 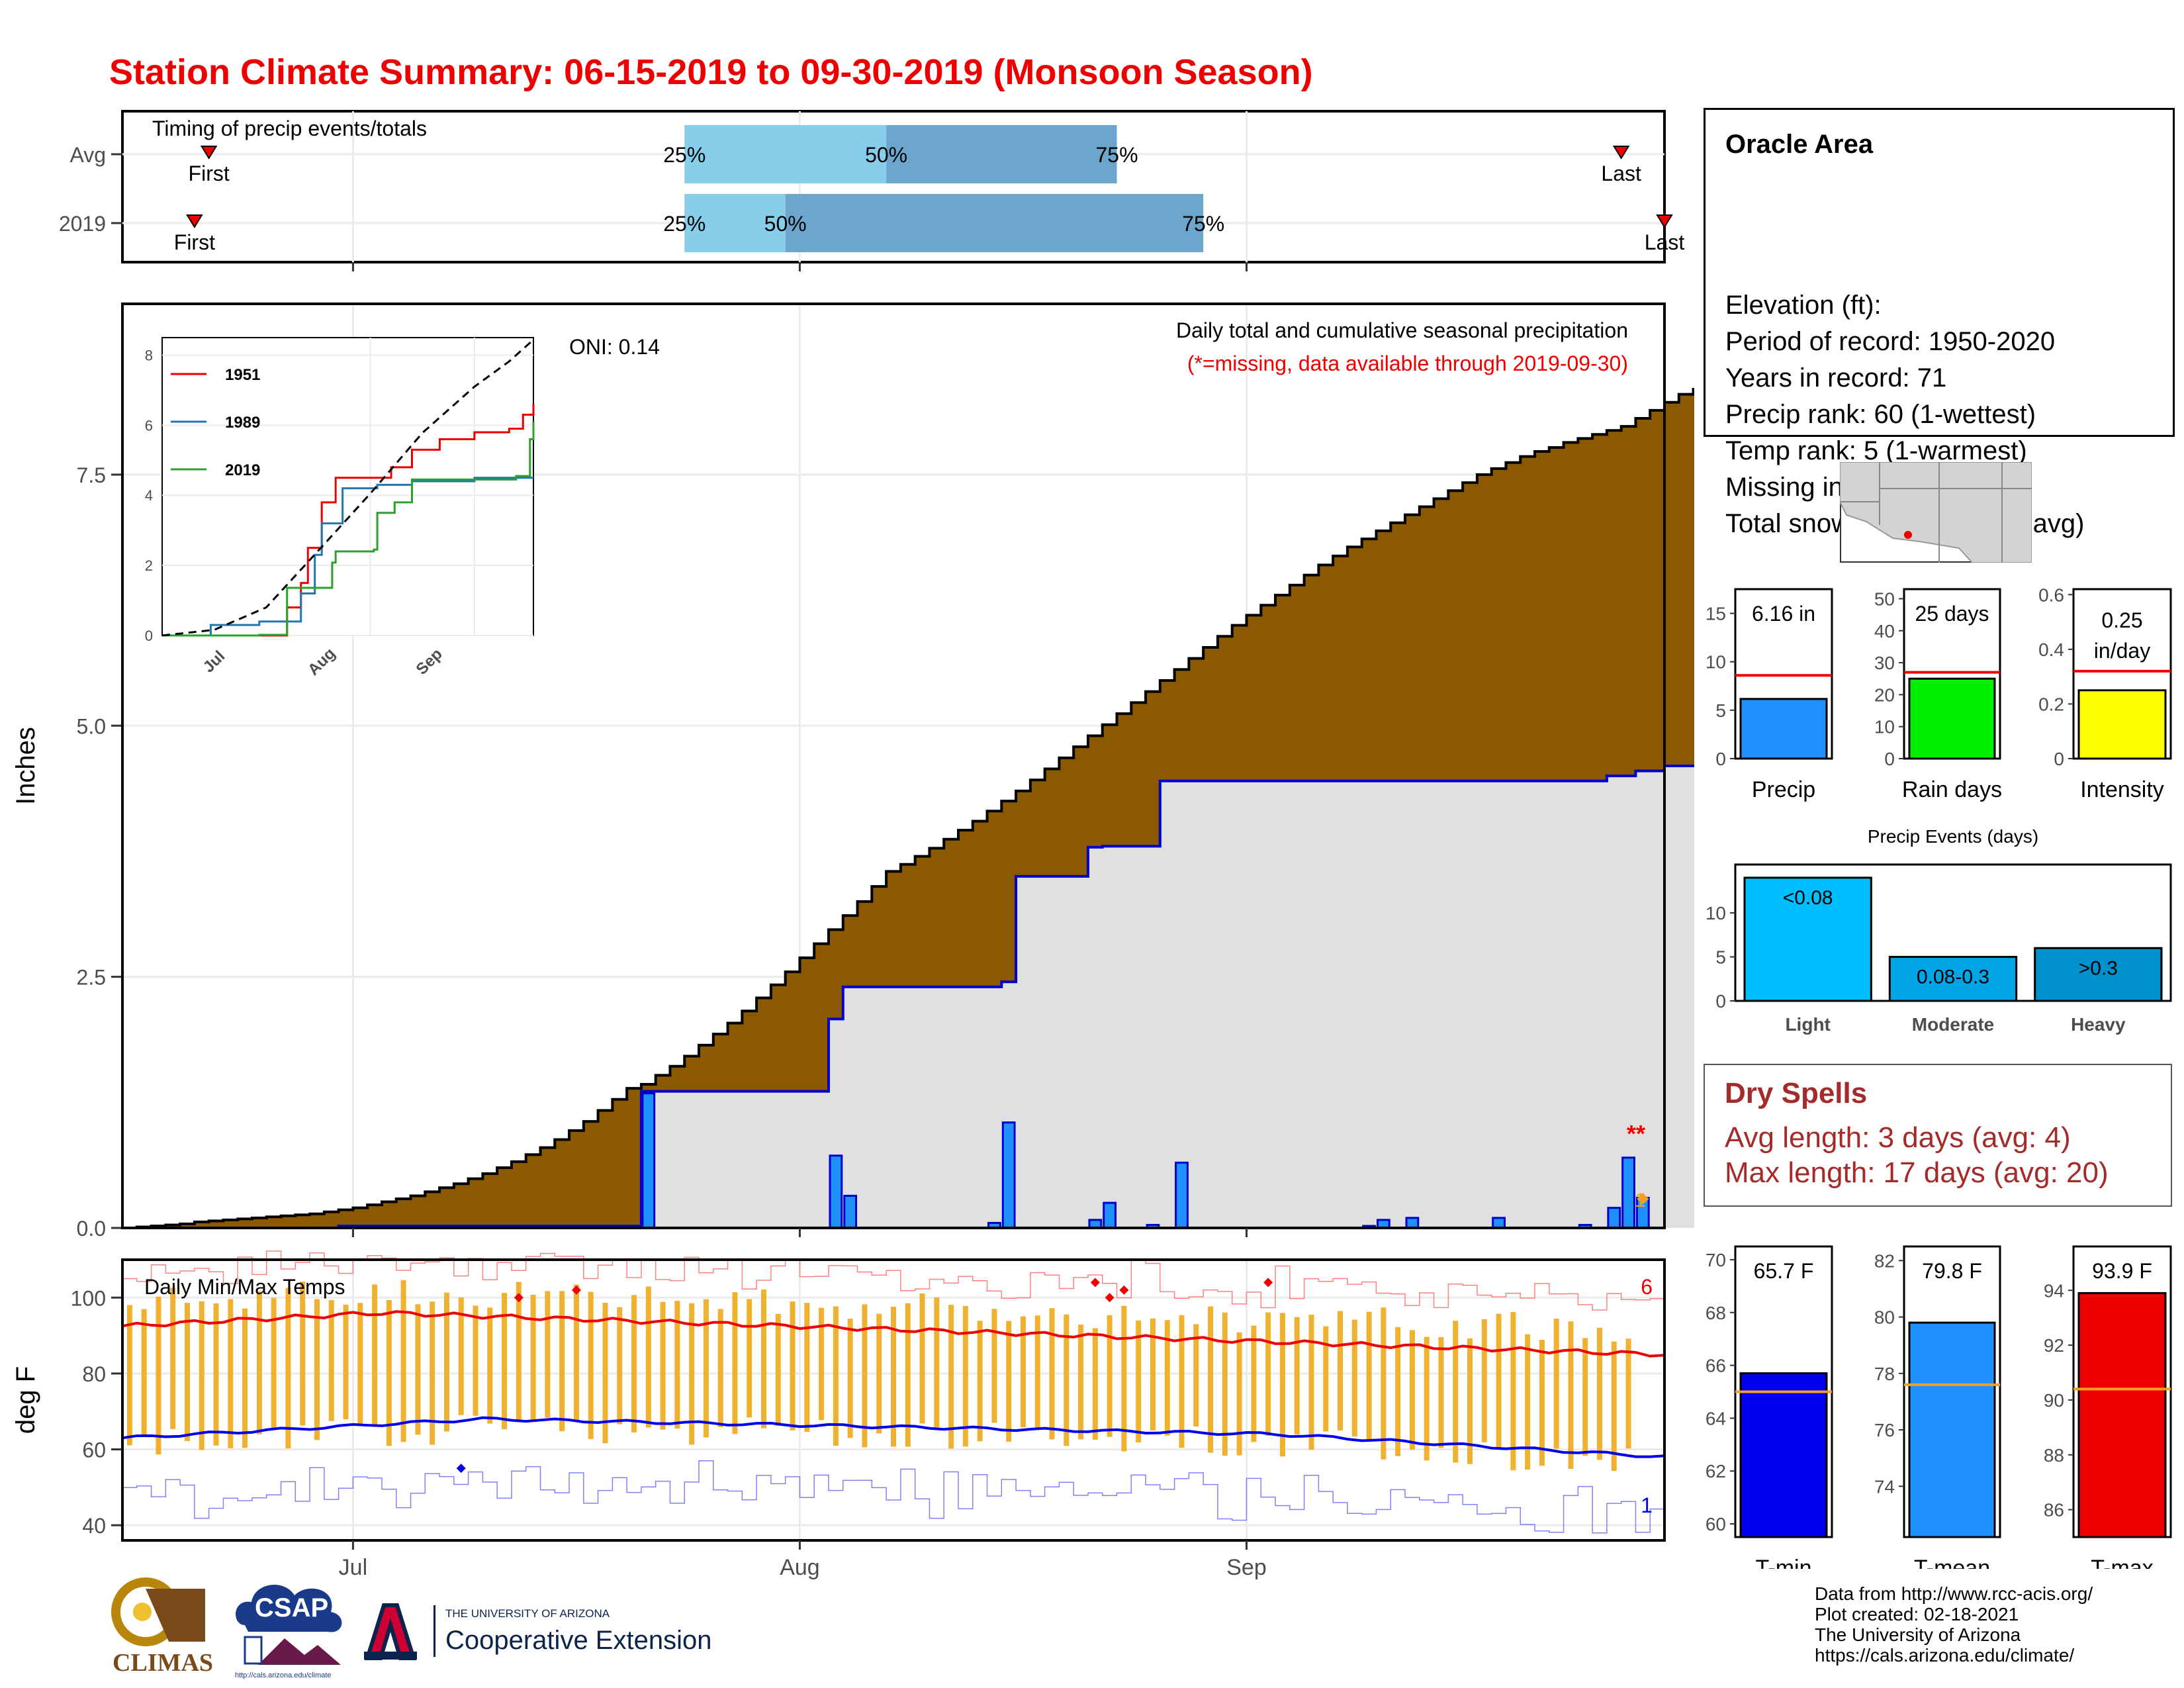 I want to click on missing-marker: **, so click(x=1636, y=1133).